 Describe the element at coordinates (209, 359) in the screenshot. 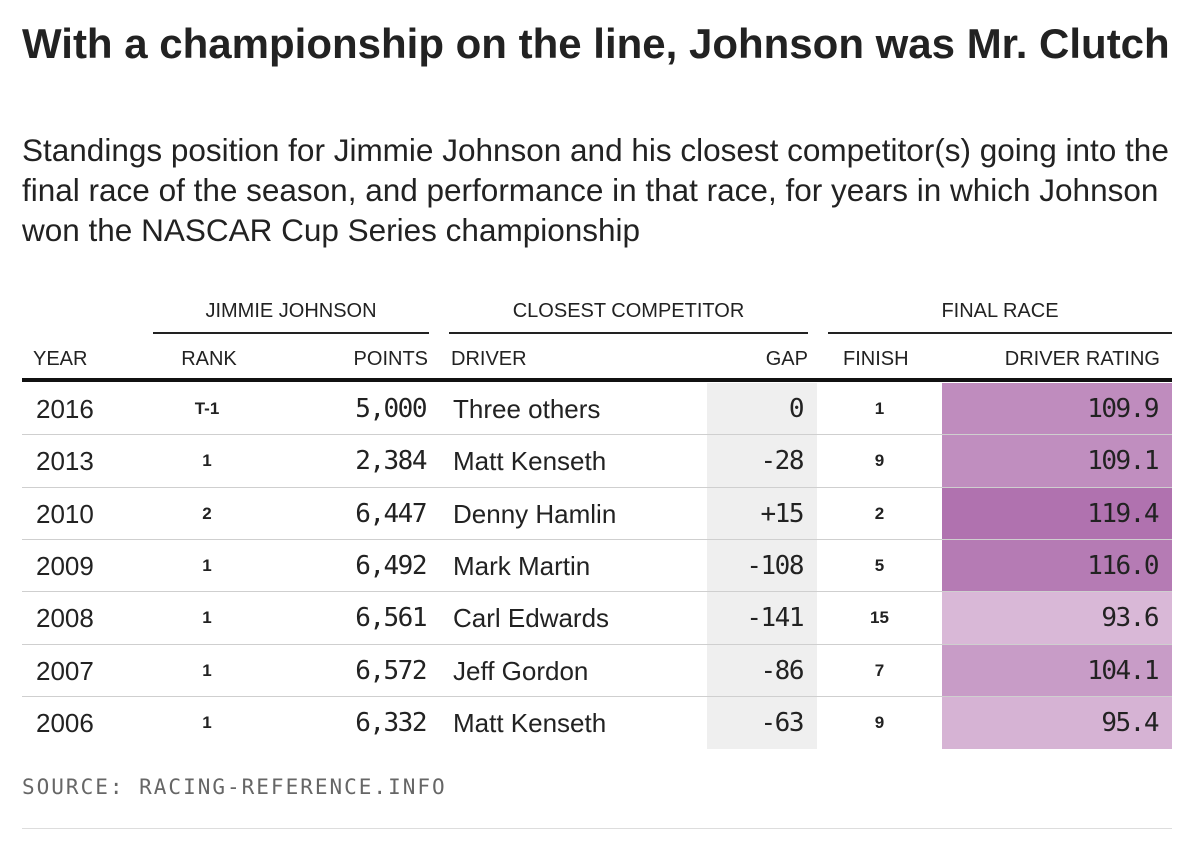

I see `column-header-rank: RANK` at that location.